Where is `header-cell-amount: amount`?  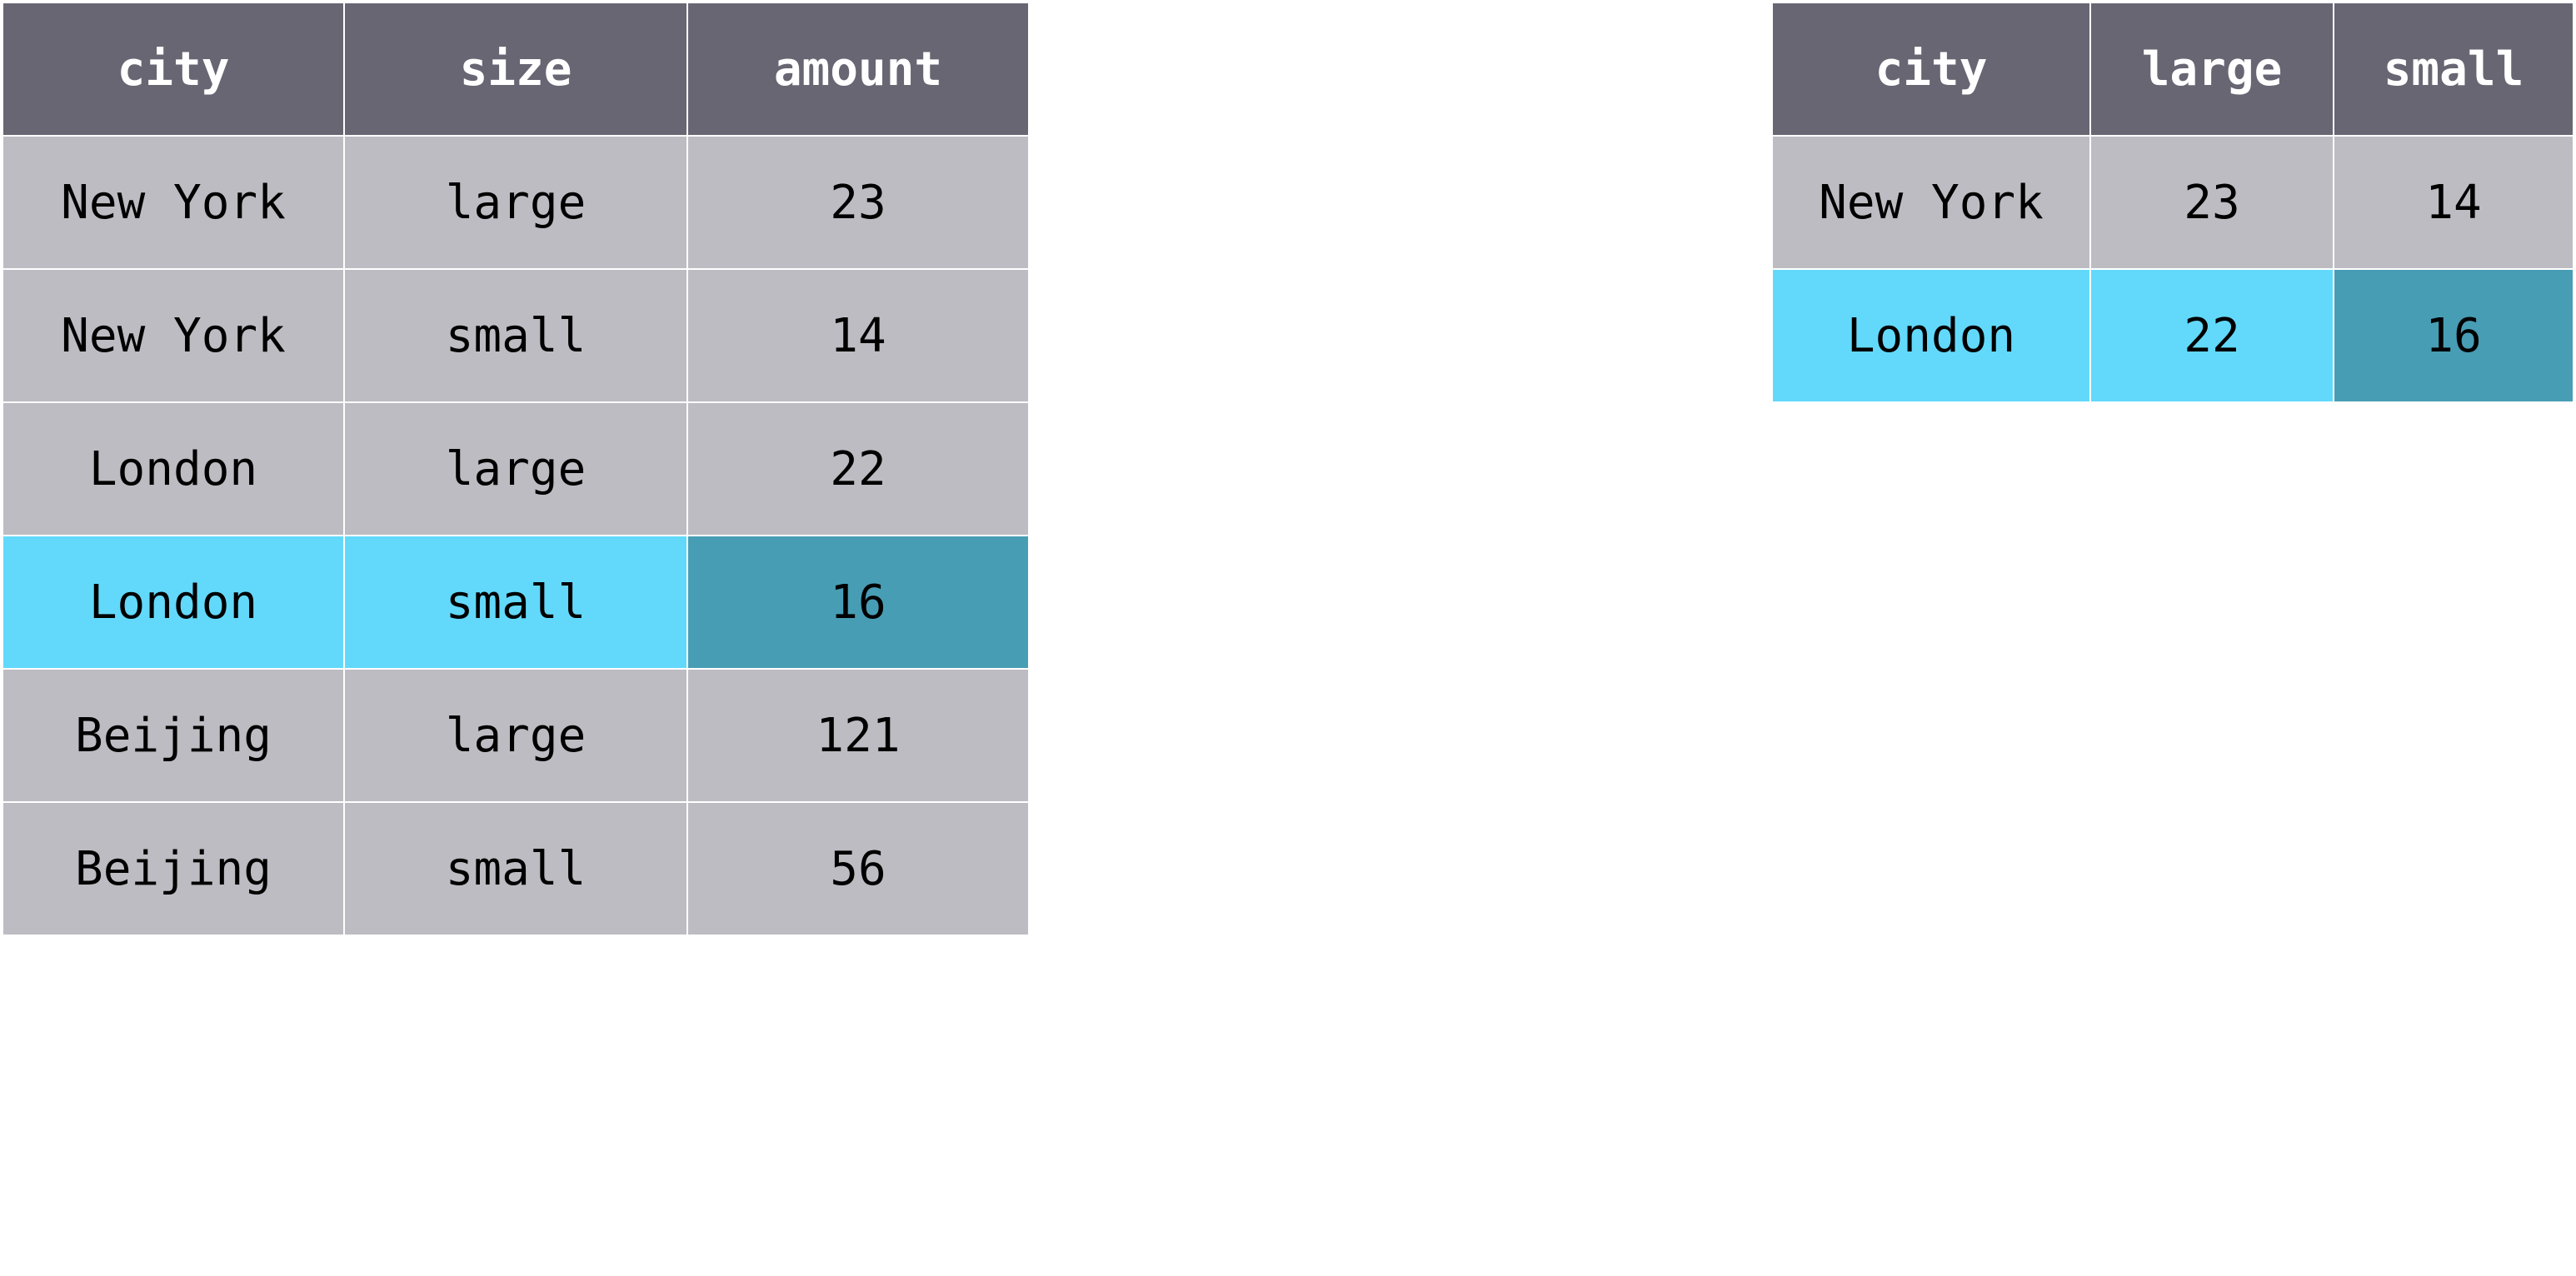
header-cell-amount: amount is located at coordinates (858, 69).